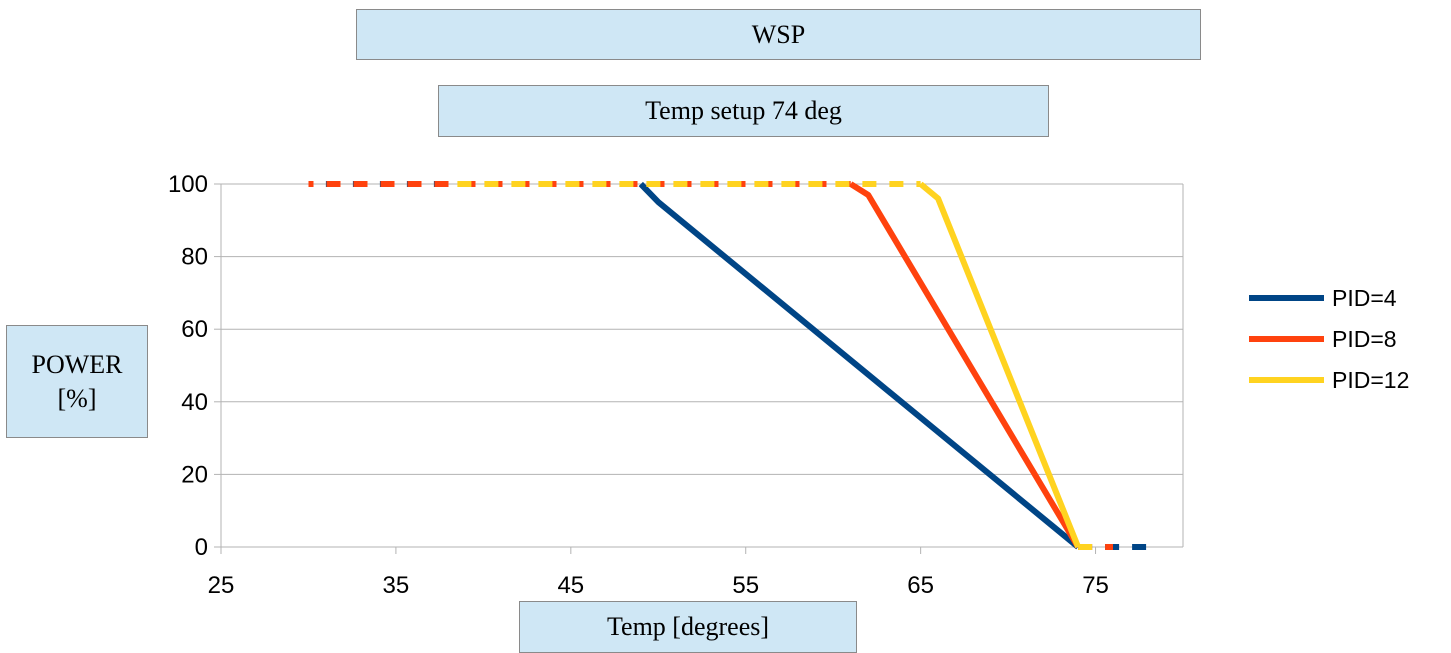 This screenshot has height=653, width=1451. What do you see at coordinates (194, 474) in the screenshot?
I see `y-tick-label: 20` at bounding box center [194, 474].